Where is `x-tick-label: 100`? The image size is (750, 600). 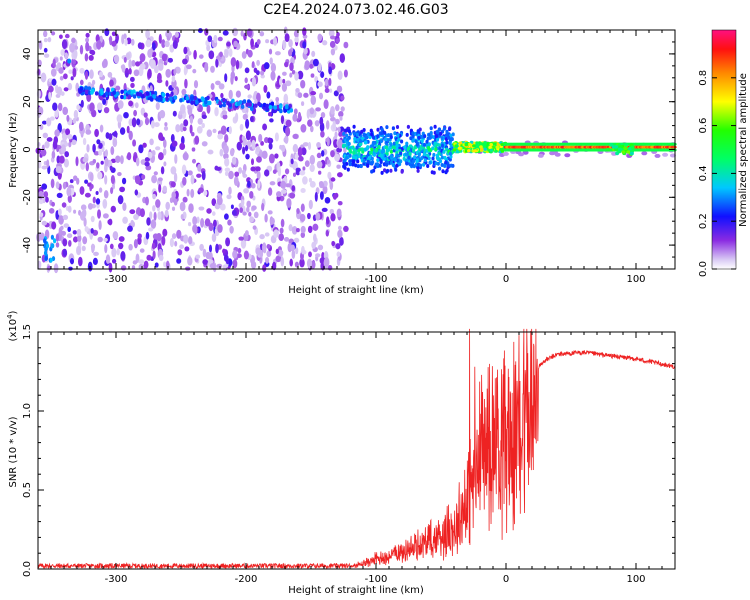
x-tick-label: 100 is located at coordinates (635, 279).